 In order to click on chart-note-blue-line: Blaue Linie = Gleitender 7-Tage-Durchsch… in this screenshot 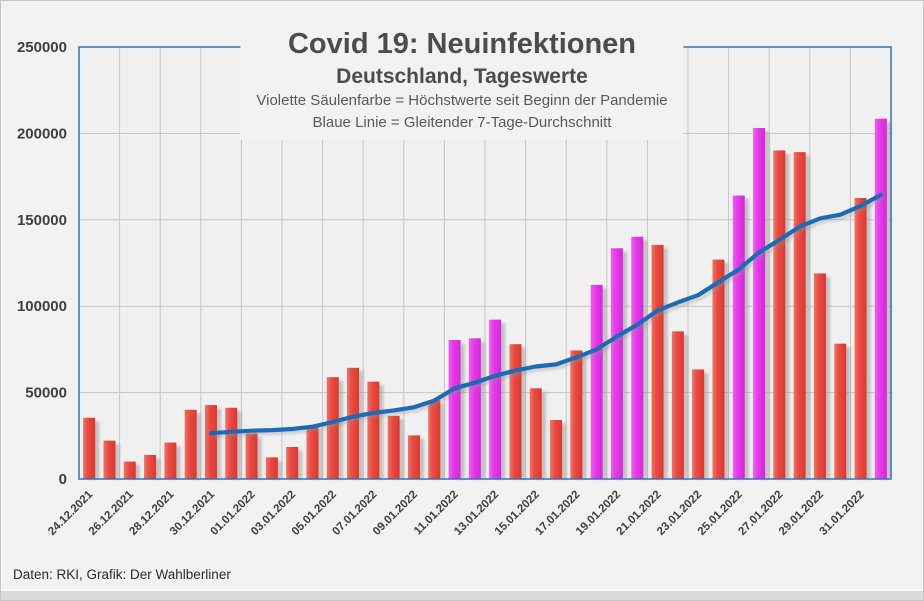, I will do `click(462, 122)`.